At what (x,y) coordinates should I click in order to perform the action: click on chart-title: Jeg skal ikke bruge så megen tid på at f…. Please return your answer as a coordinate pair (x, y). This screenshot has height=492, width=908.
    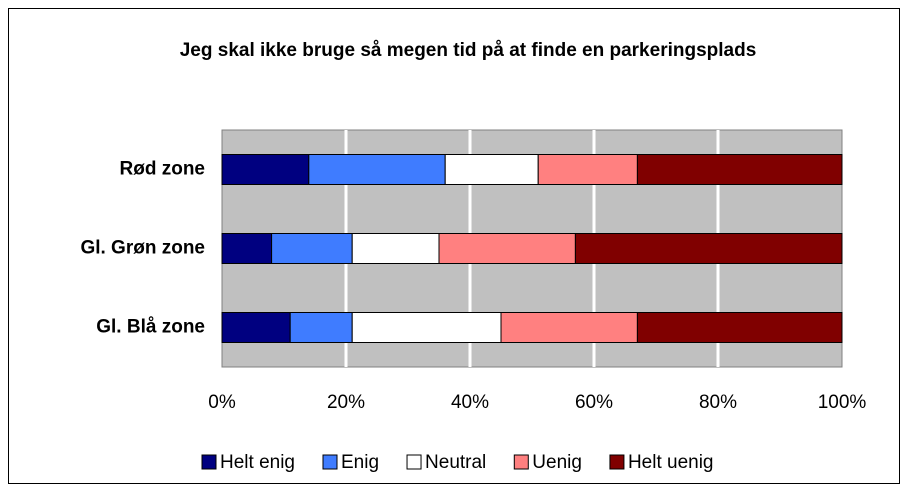
    Looking at the image, I should click on (468, 50).